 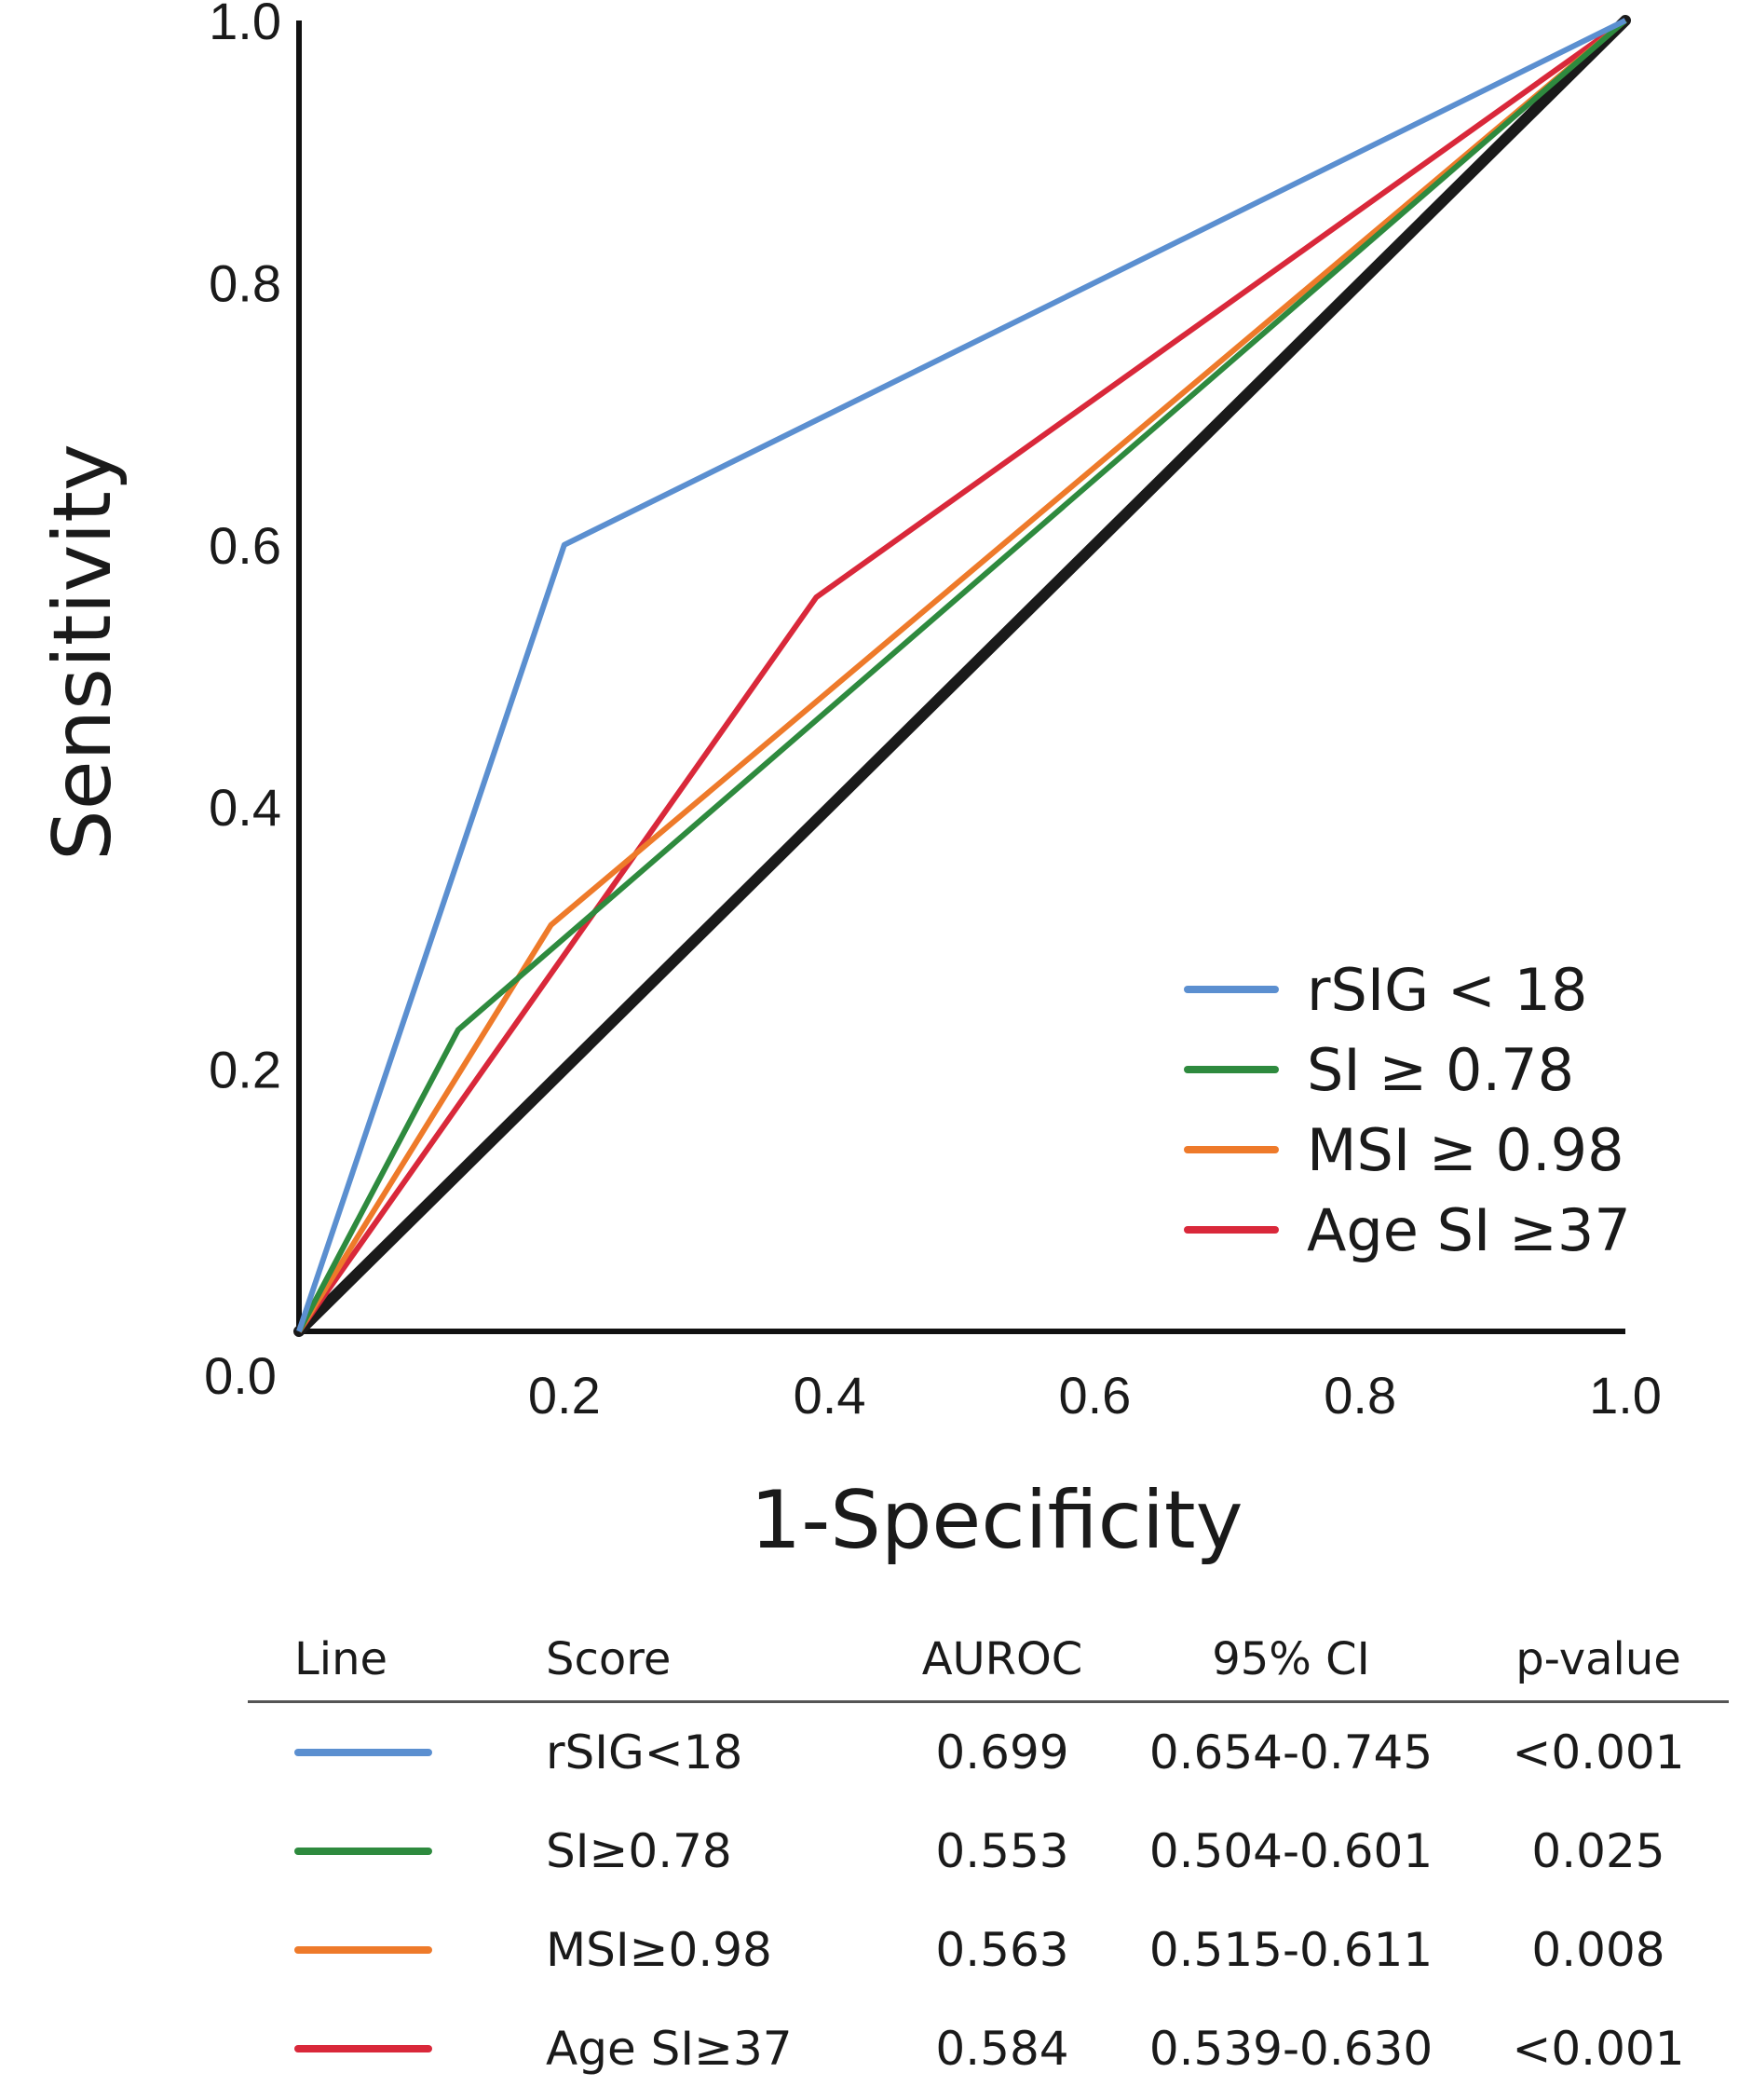 What do you see at coordinates (1466, 1150) in the screenshot?
I see `legend-label: MSI ≥ 0.98` at bounding box center [1466, 1150].